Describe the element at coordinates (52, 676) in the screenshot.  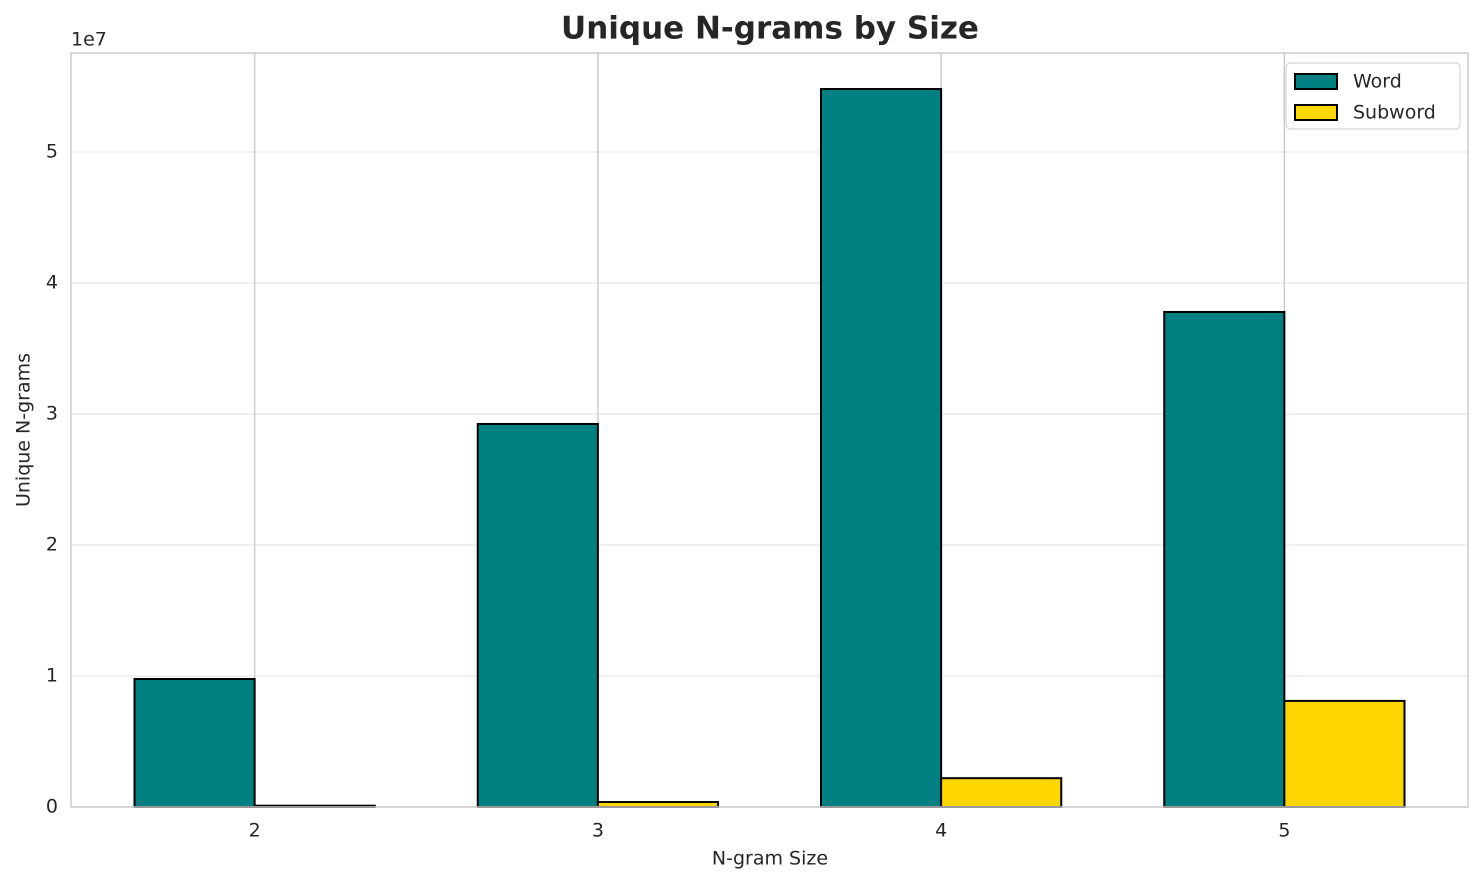
I see `y-tick-label: 1` at that location.